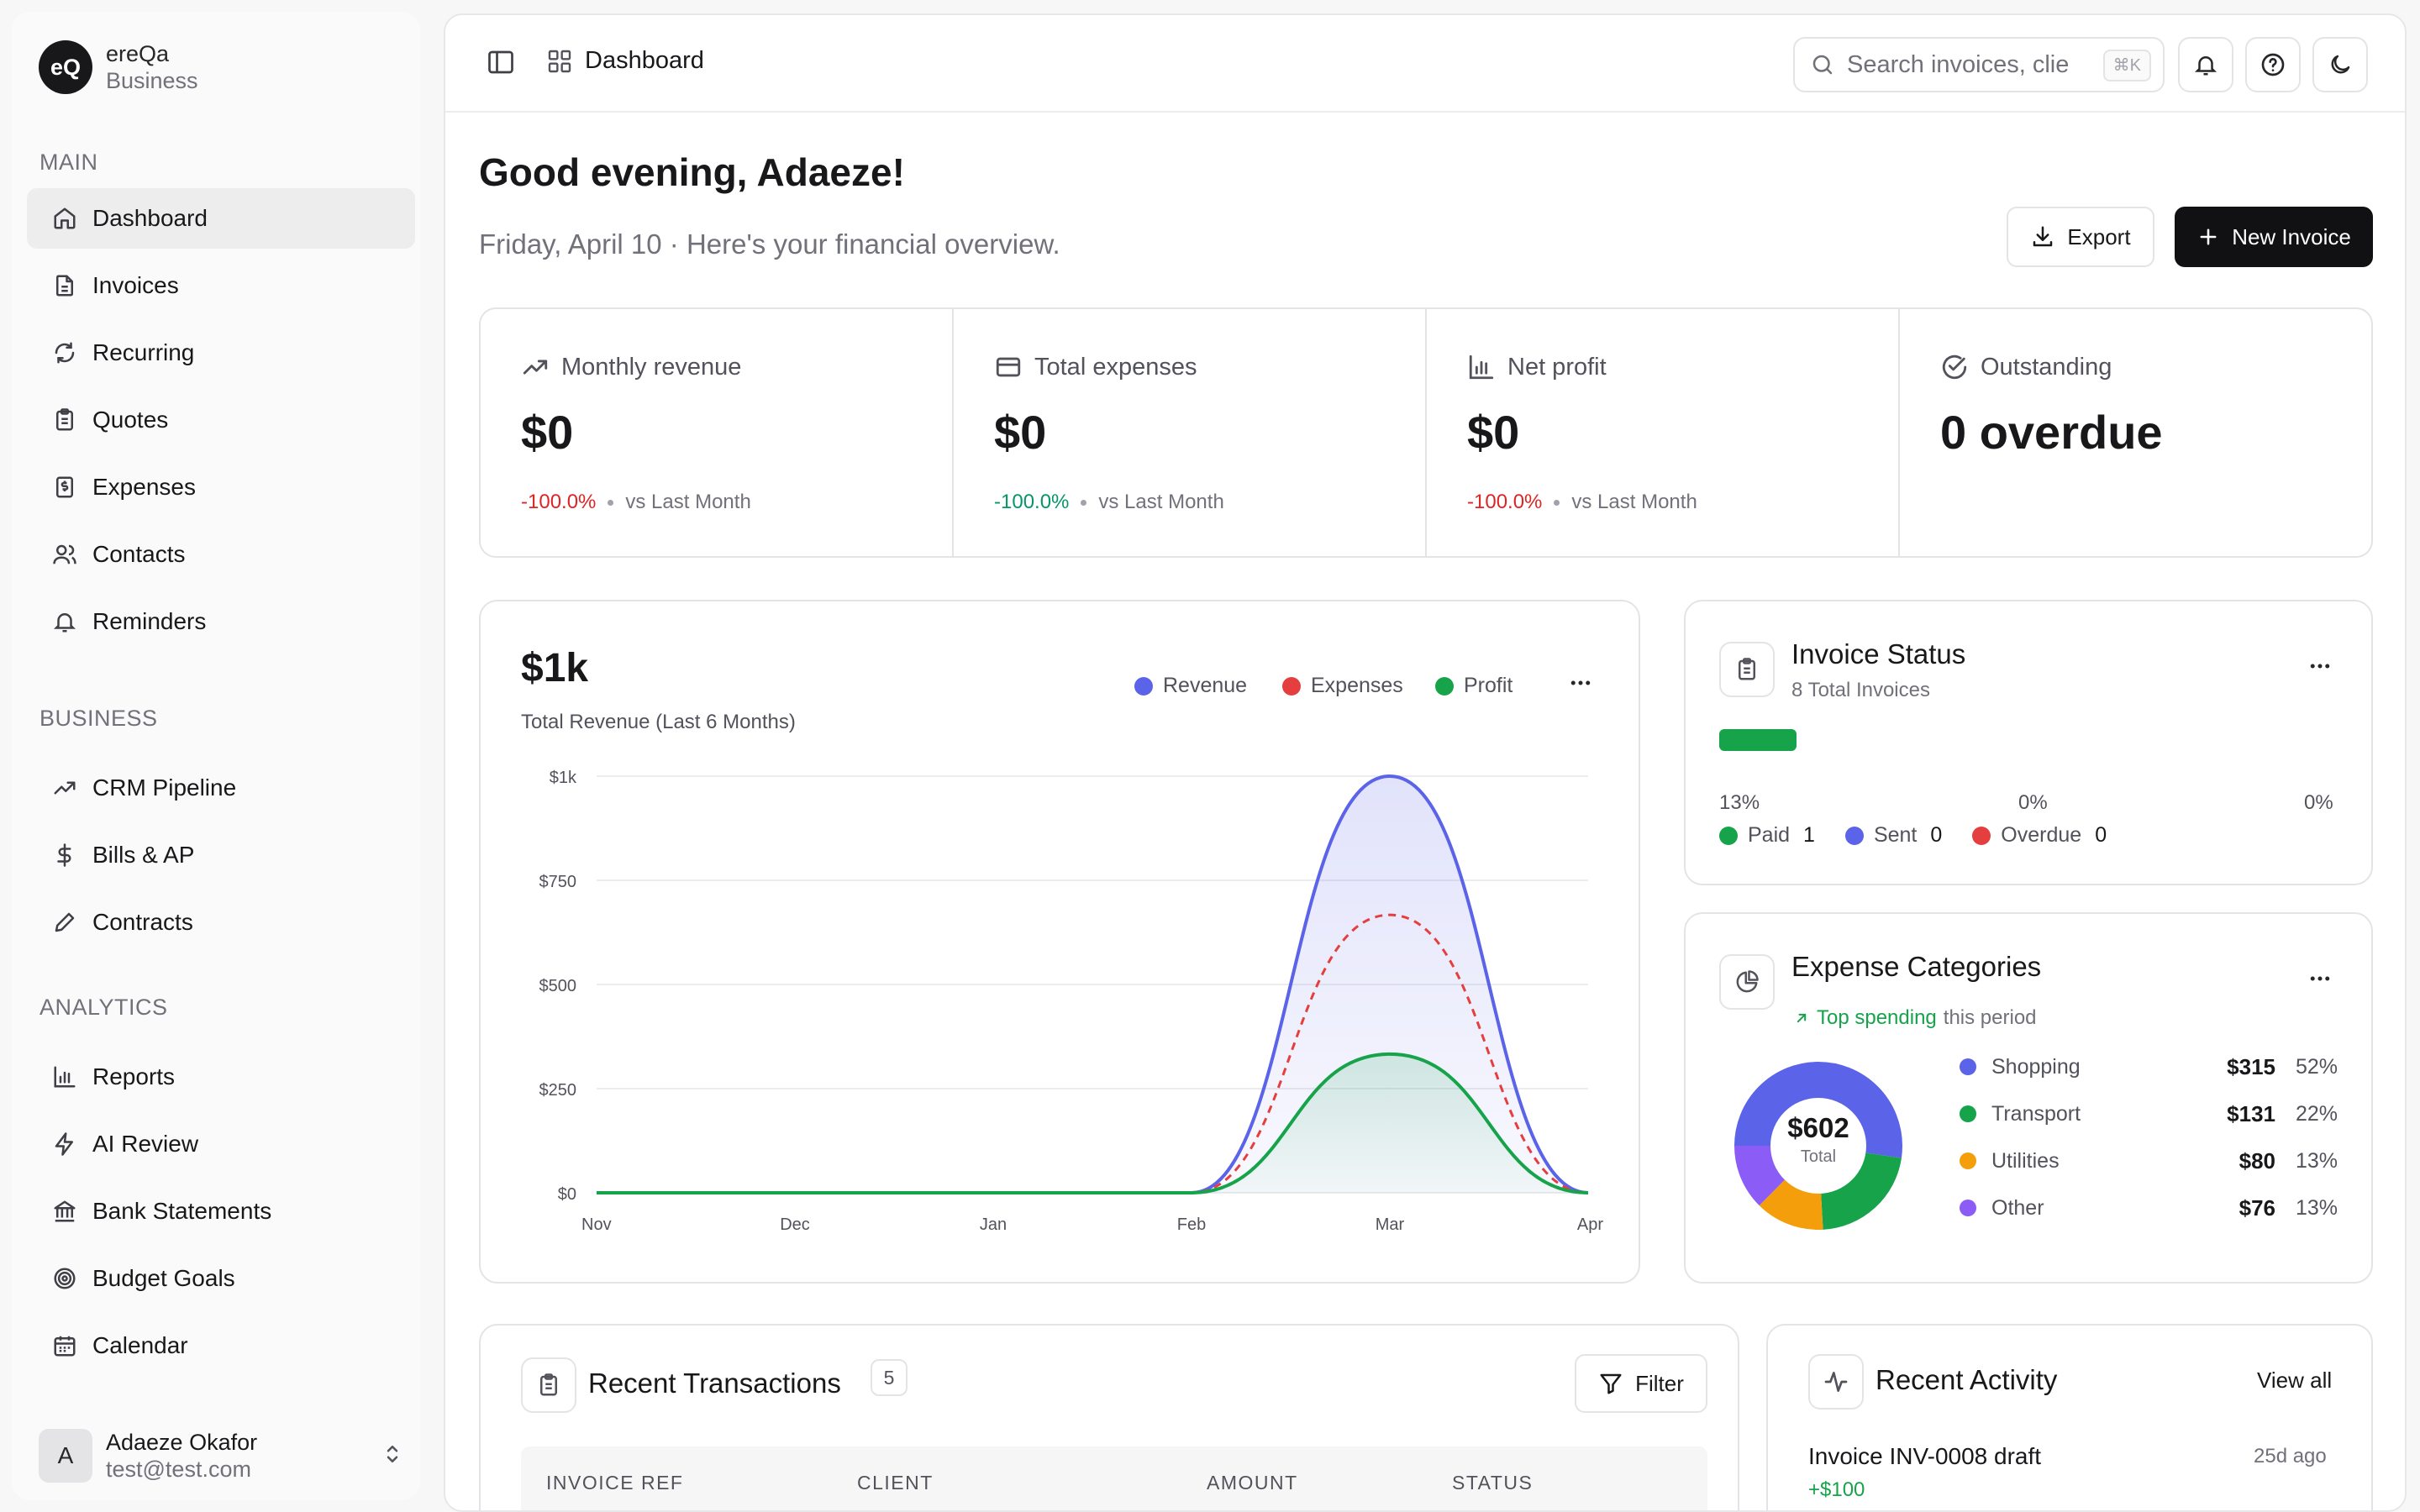 The height and width of the screenshot is (1512, 2420). Describe the element at coordinates (64, 1345) in the screenshot. I see `calendar-icon` at that location.